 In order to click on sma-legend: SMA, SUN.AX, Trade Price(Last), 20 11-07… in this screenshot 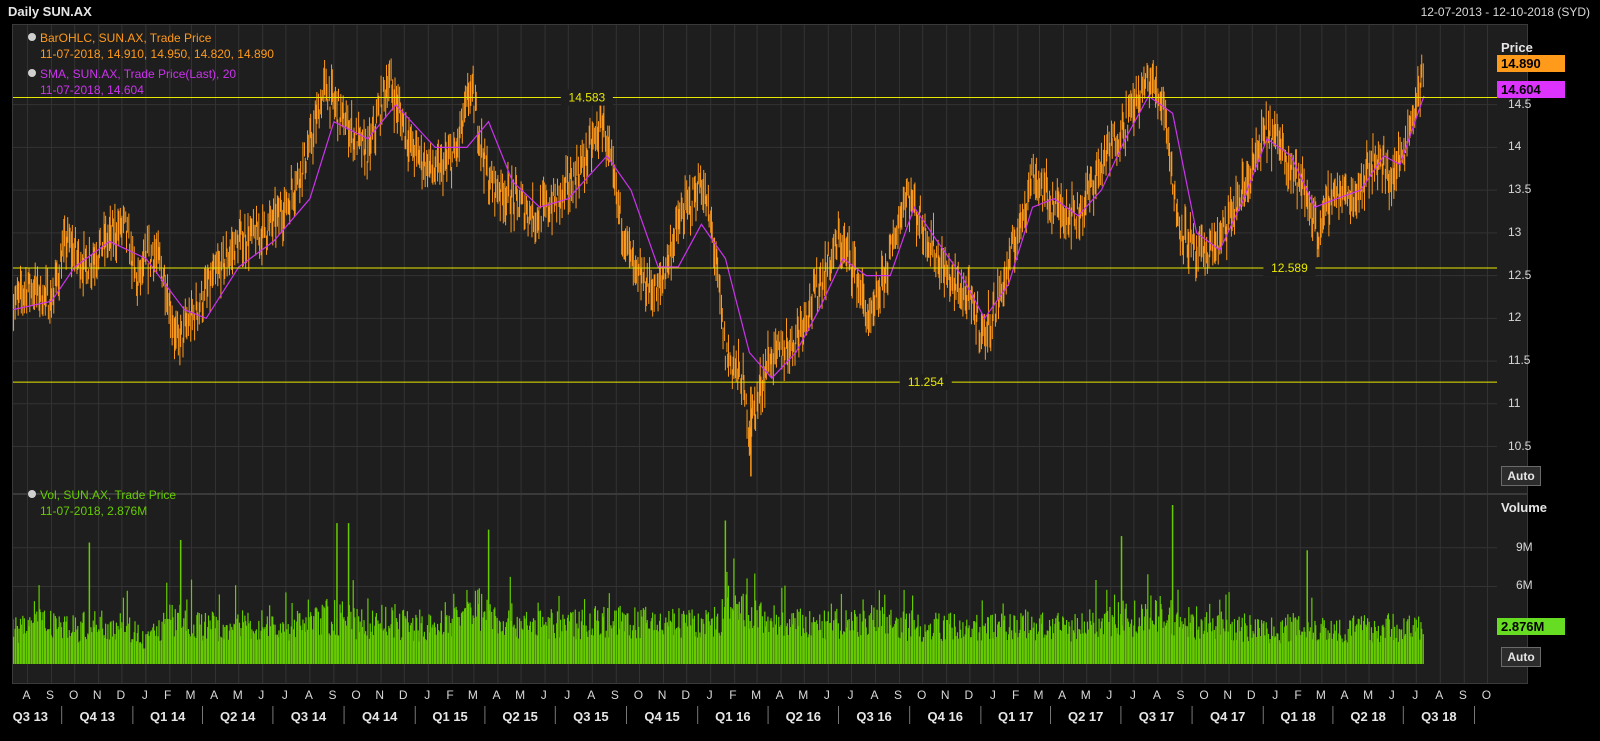, I will do `click(132, 82)`.